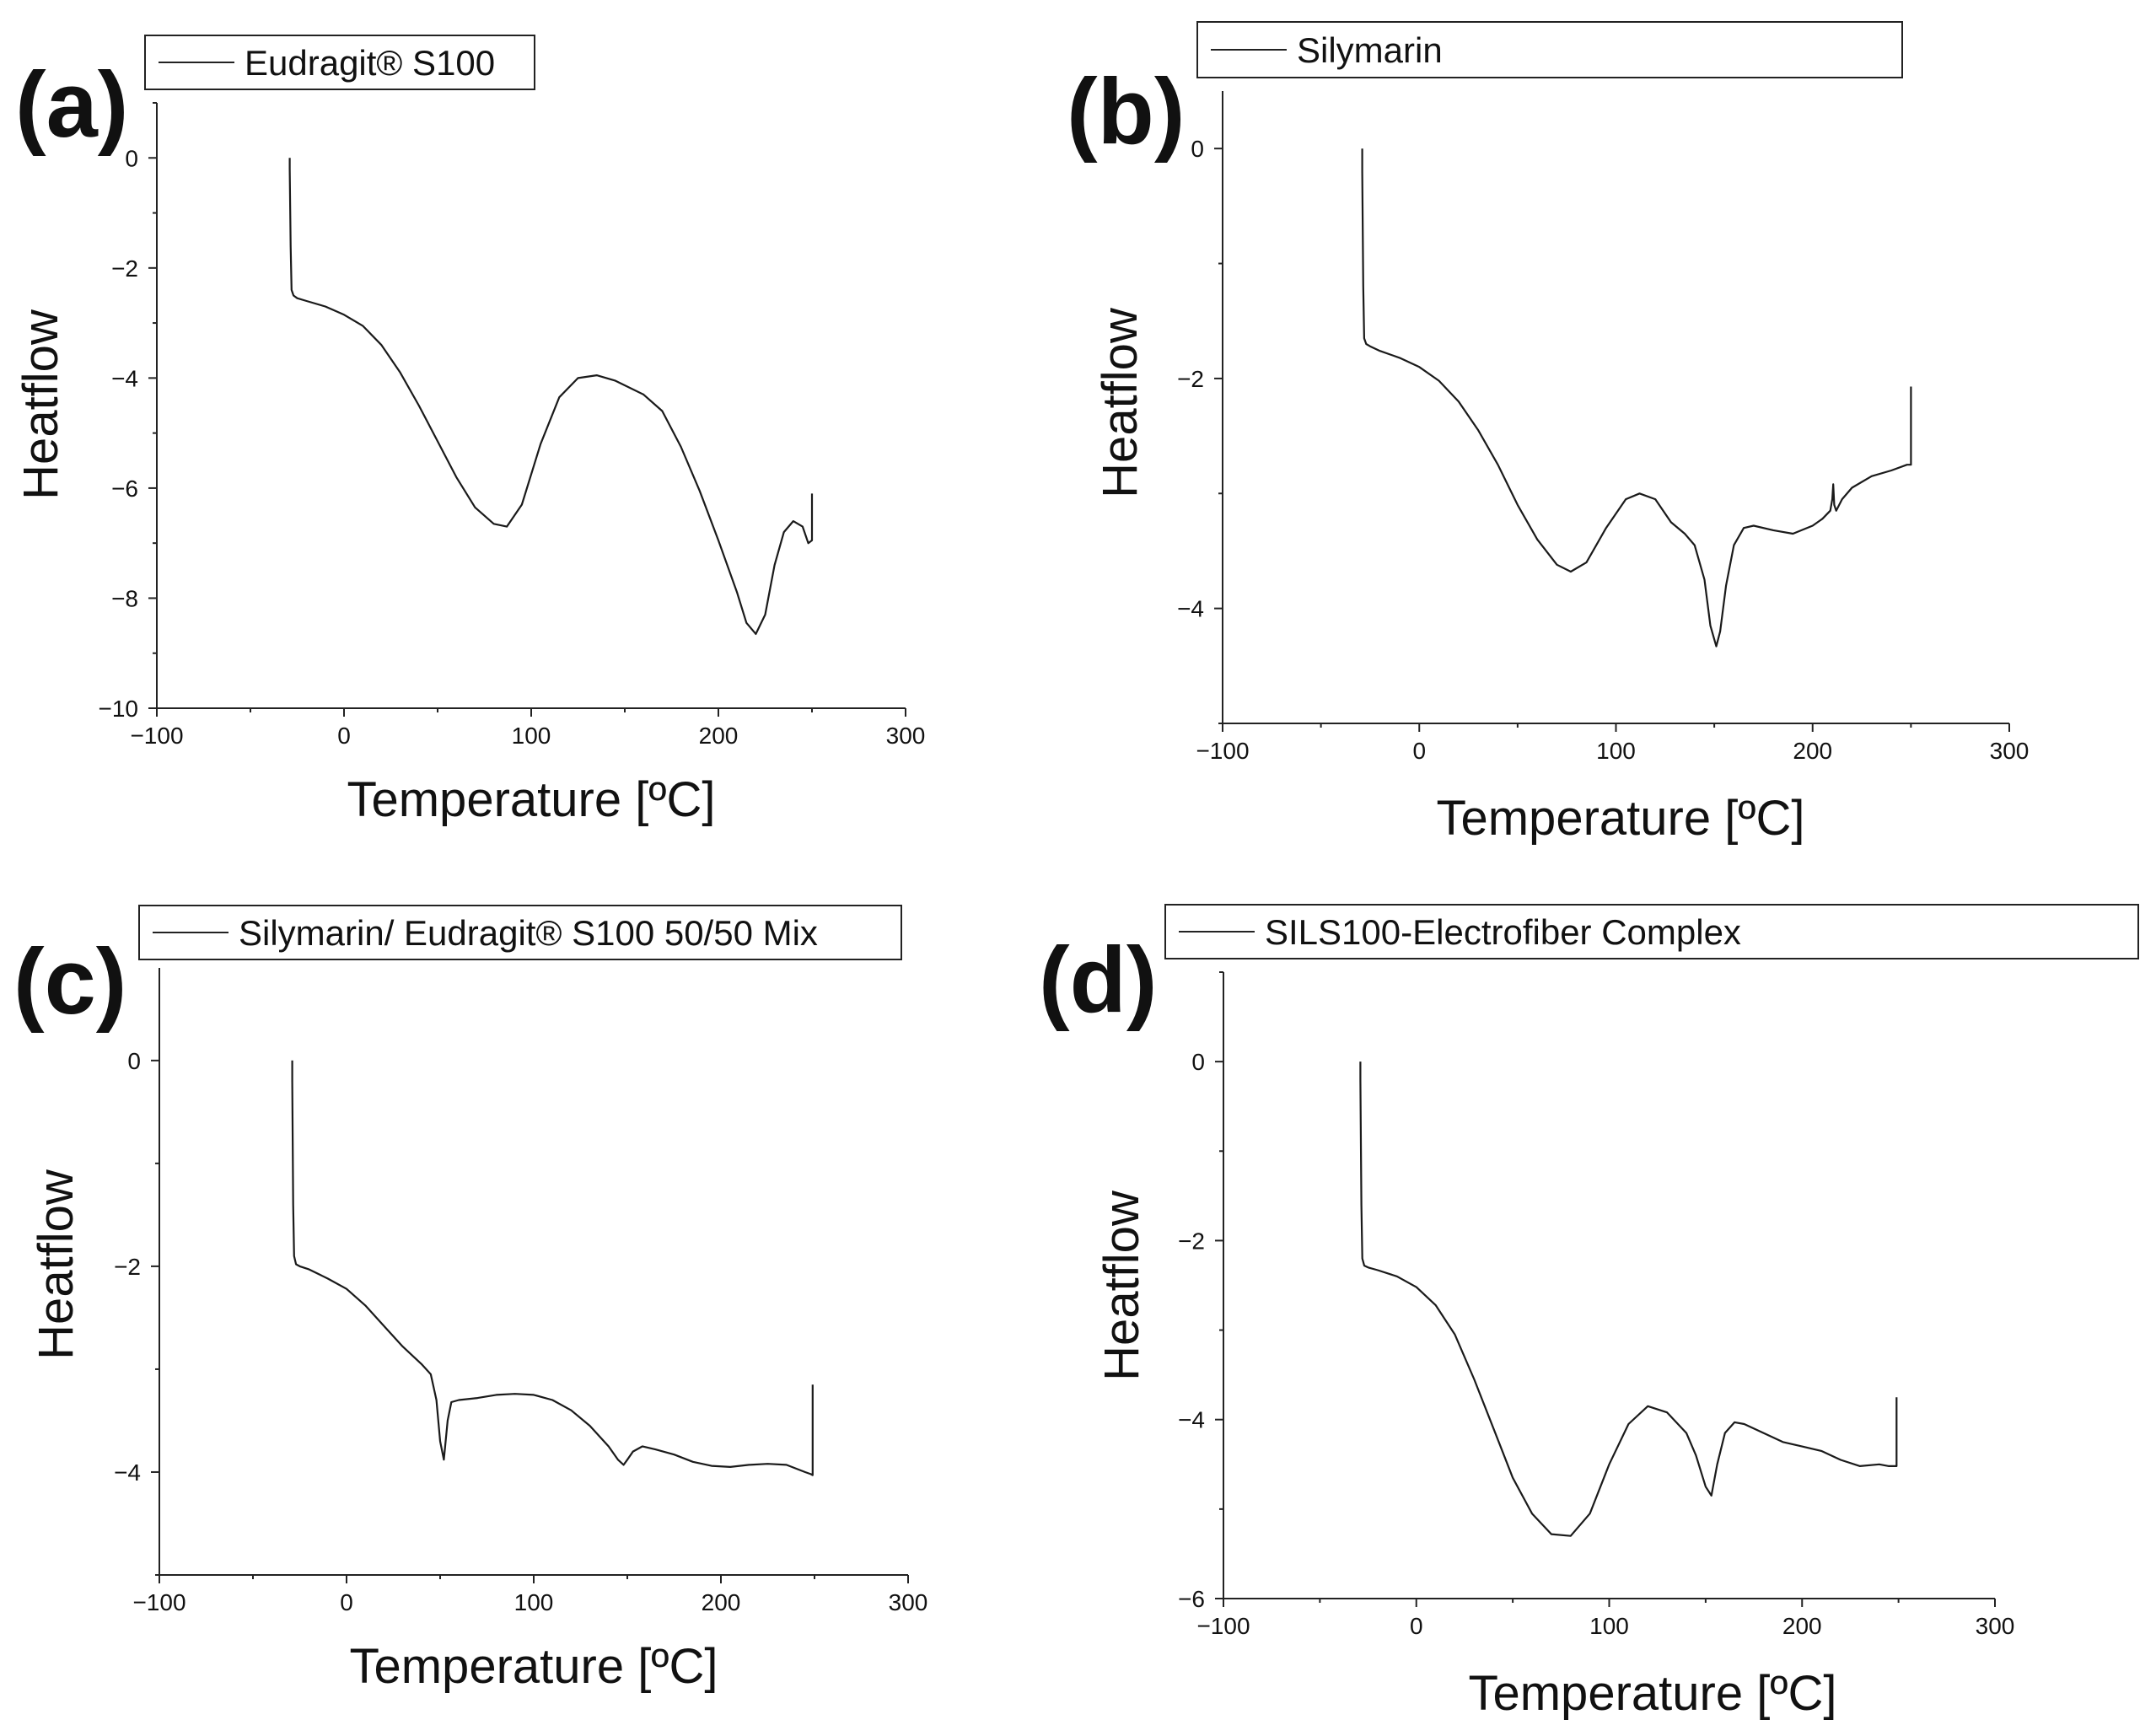 This screenshot has height=1736, width=2156. I want to click on panel-label: (b), so click(1126, 112).